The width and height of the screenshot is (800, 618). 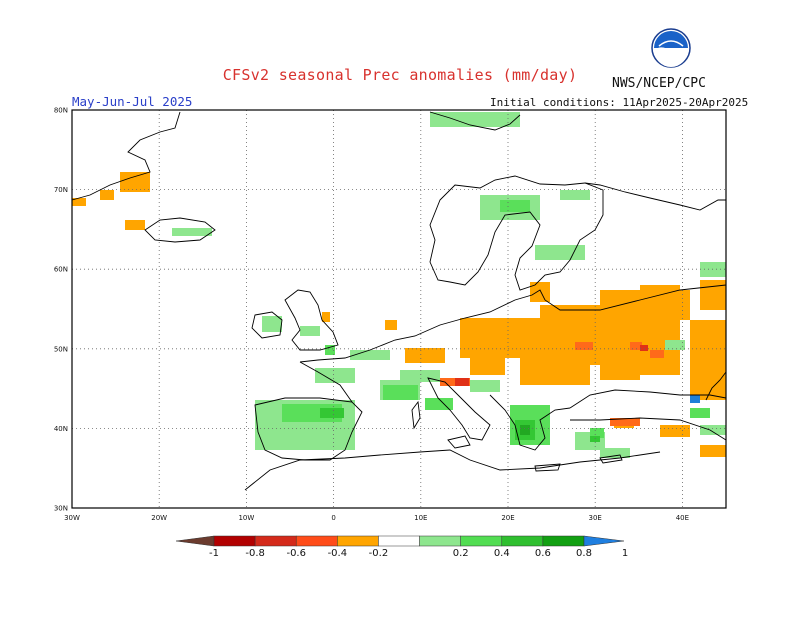 What do you see at coordinates (246, 518) in the screenshot?
I see `lon-tick-label: 10W` at bounding box center [246, 518].